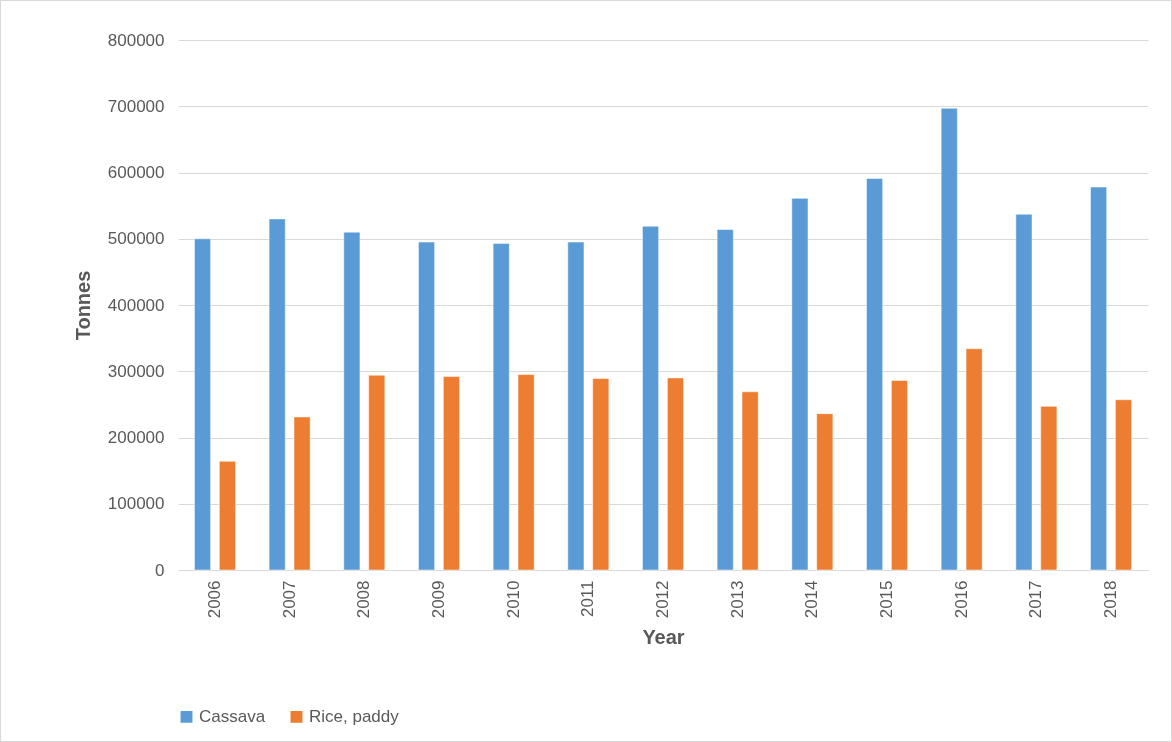  What do you see at coordinates (1036, 599) in the screenshot?
I see `x-tick-label: 2017` at bounding box center [1036, 599].